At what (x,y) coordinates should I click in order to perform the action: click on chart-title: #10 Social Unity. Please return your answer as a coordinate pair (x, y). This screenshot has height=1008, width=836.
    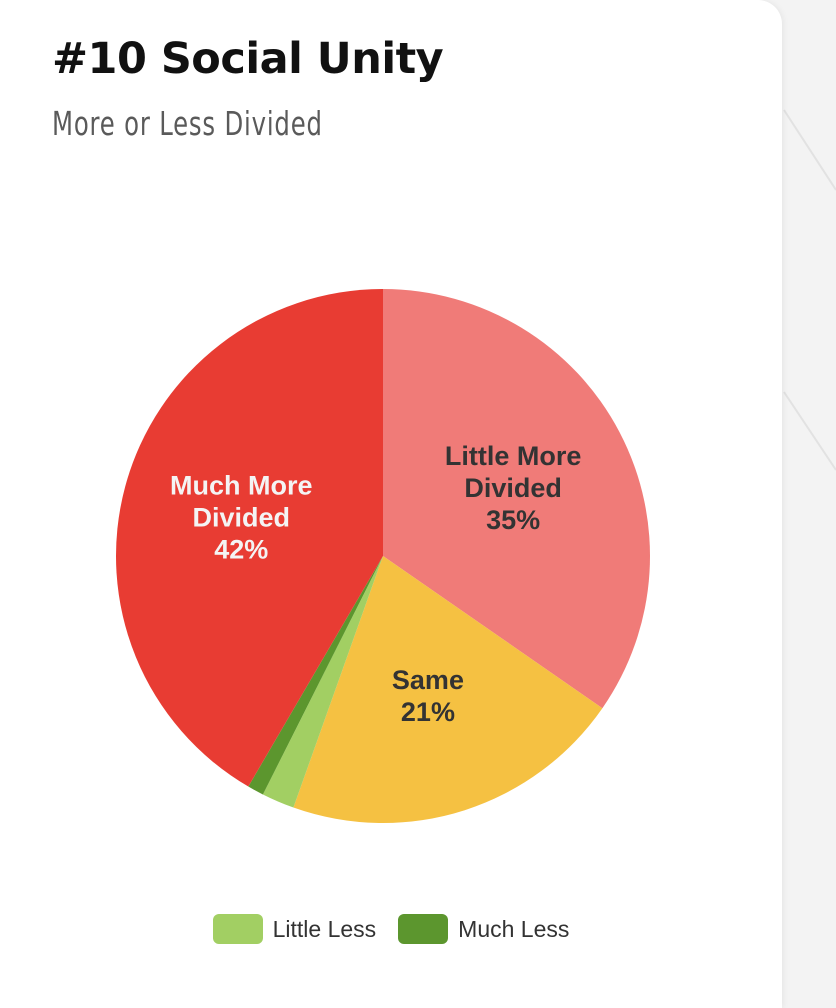
    Looking at the image, I should click on (248, 59).